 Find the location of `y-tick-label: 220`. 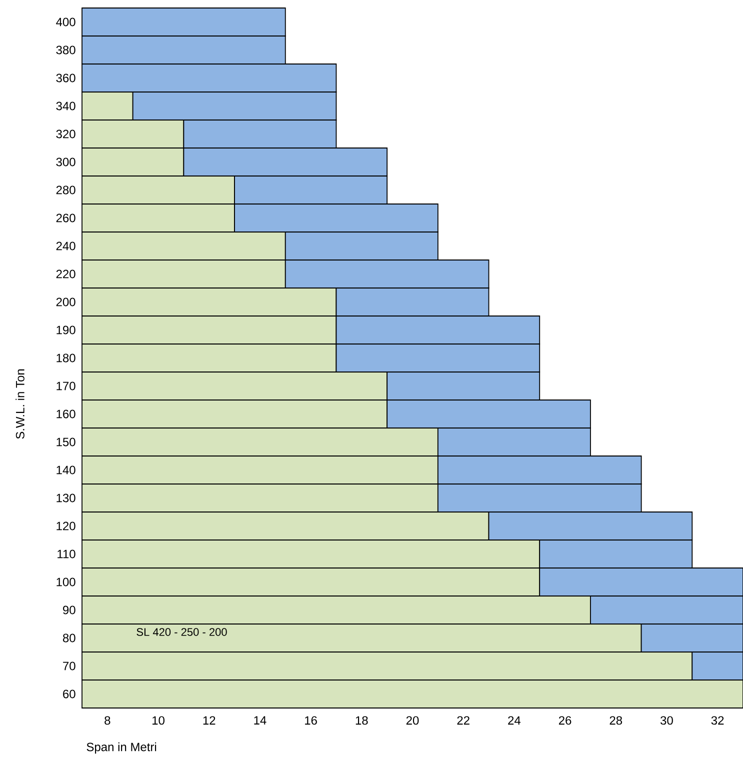

y-tick-label: 220 is located at coordinates (66, 274).